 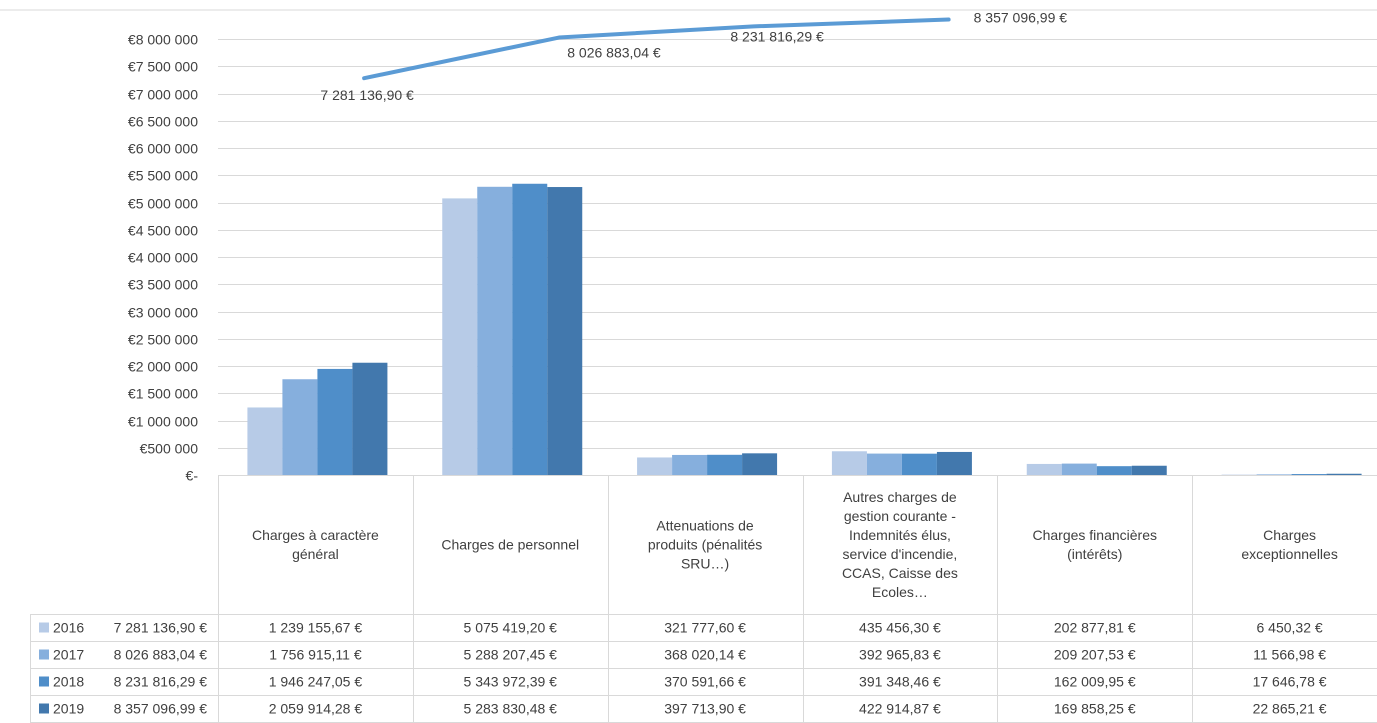 I want to click on category-label: Charges à caractère, so click(x=315, y=535).